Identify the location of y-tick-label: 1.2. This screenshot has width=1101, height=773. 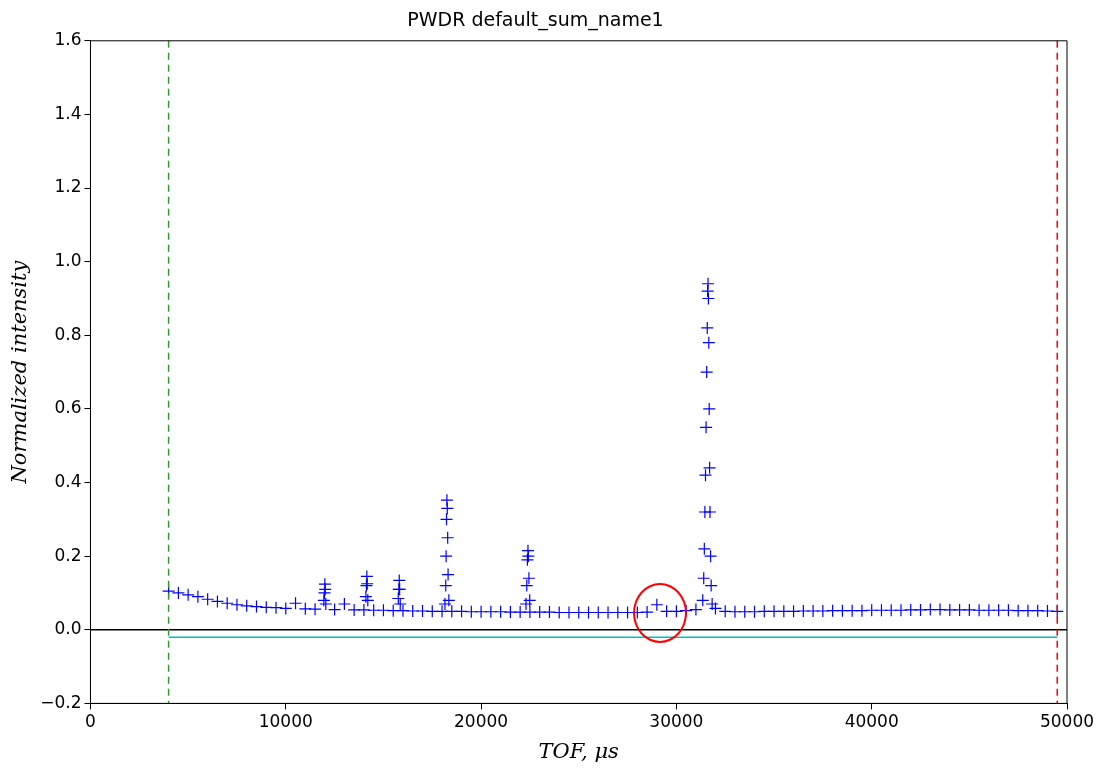
(68, 186).